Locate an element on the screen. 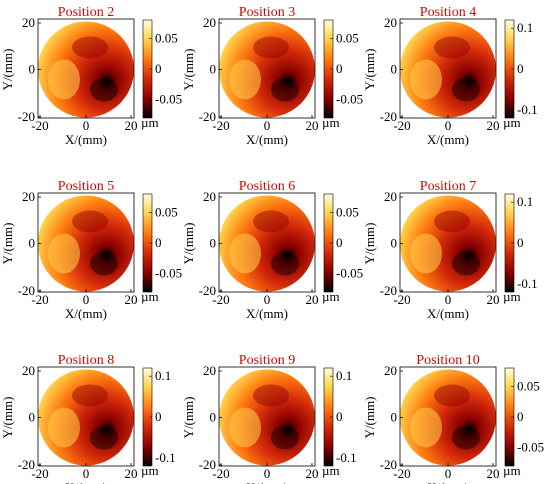 The image size is (550, 484). subplot-title: Position 6 is located at coordinates (267, 186).